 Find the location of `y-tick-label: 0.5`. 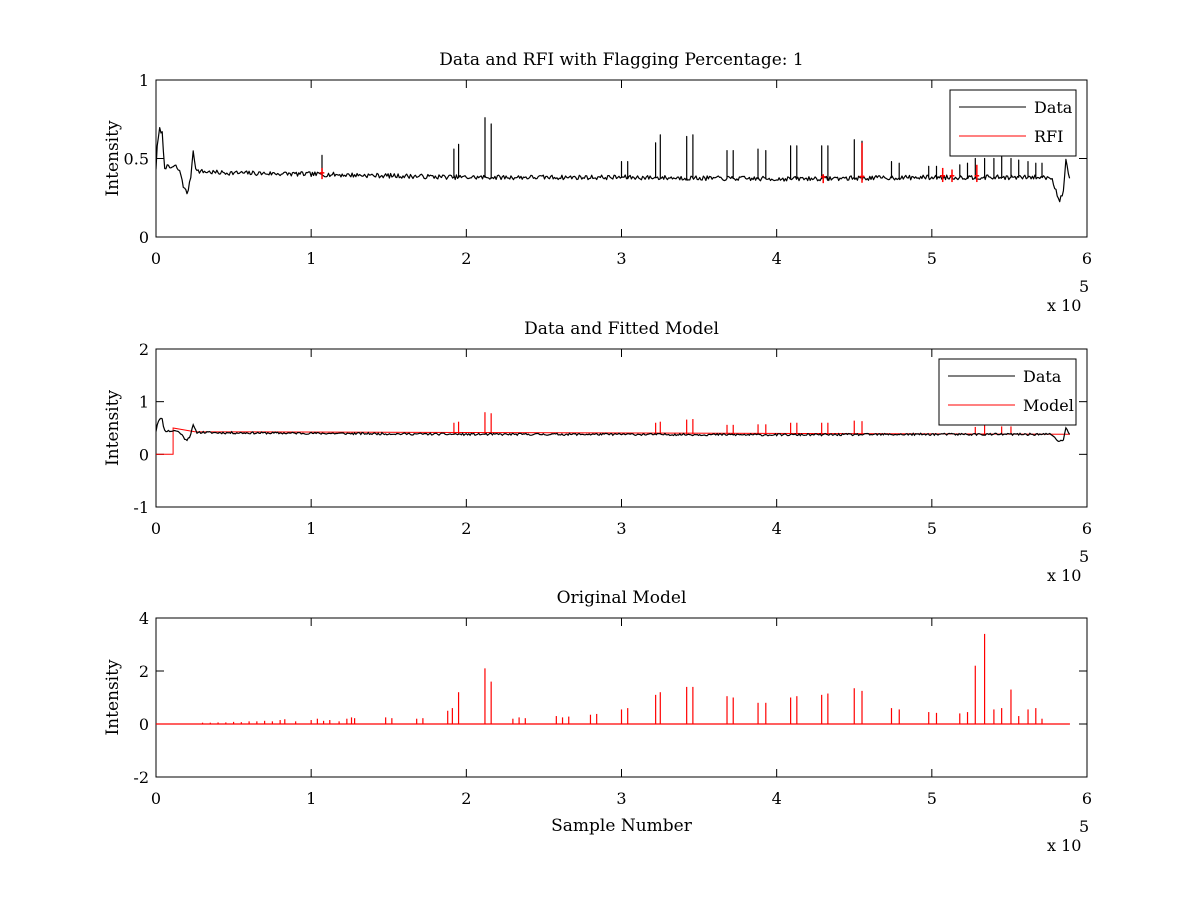

y-tick-label: 0.5 is located at coordinates (136, 159).